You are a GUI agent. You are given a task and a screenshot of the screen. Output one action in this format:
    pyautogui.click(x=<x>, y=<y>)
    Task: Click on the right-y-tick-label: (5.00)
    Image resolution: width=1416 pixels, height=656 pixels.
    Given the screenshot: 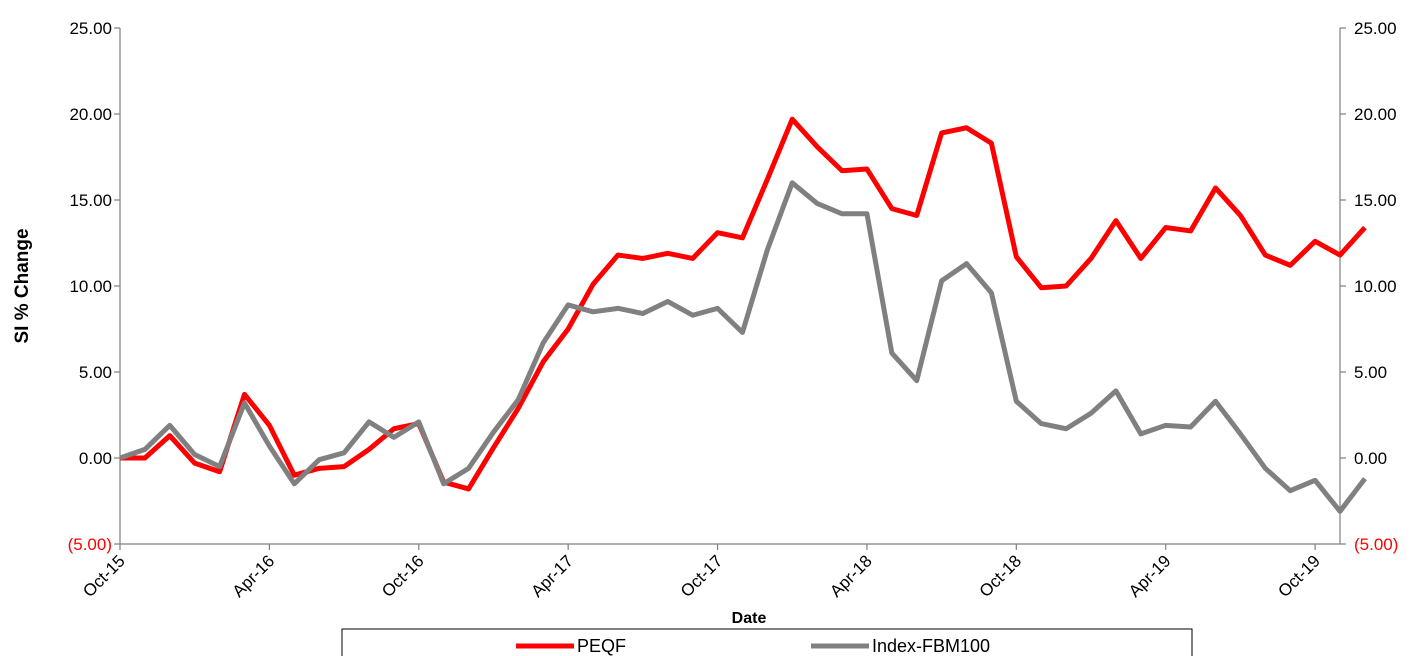 What is the action you would take?
    pyautogui.click(x=1376, y=544)
    